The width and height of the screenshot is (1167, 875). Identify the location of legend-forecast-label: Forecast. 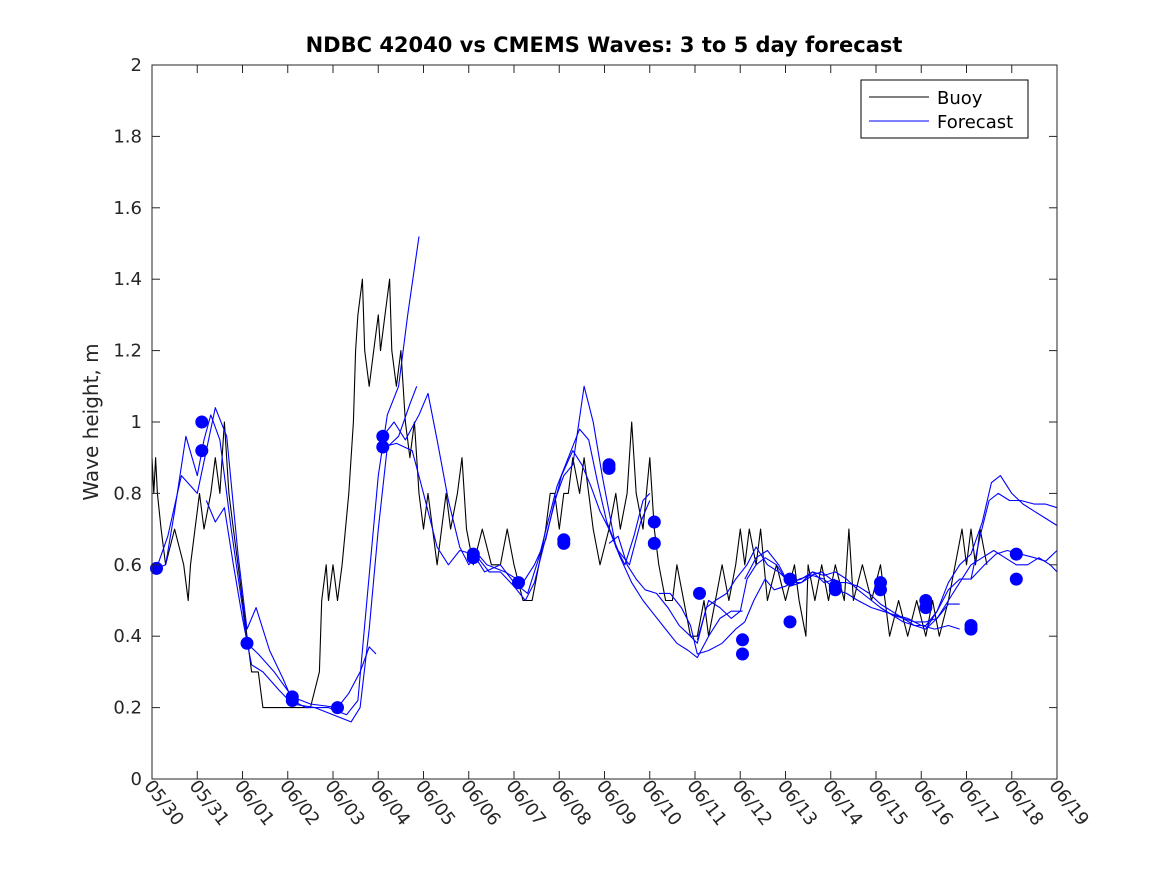
(975, 122).